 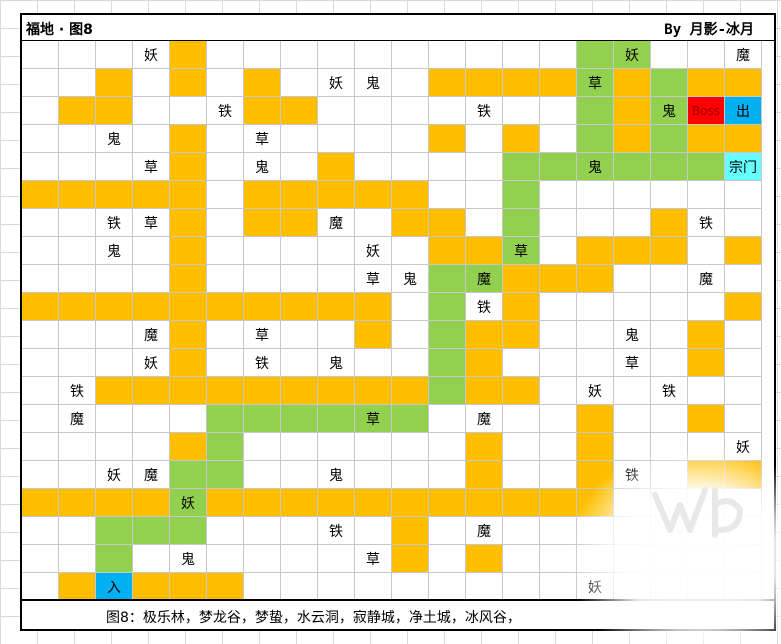 What do you see at coordinates (706, 111) in the screenshot?
I see `map-cell: Boss` at bounding box center [706, 111].